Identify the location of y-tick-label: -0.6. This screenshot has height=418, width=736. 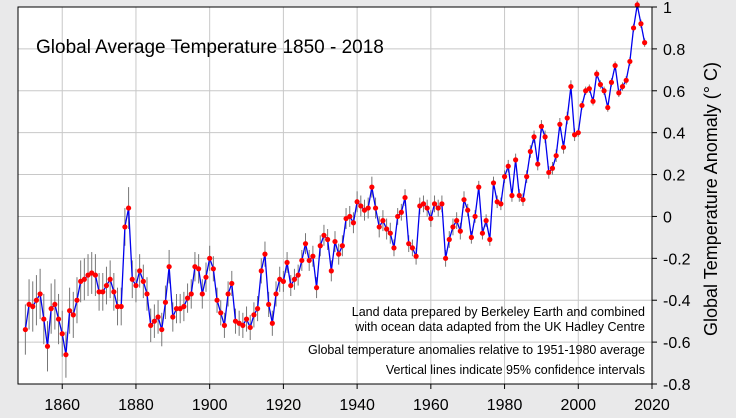
(677, 343).